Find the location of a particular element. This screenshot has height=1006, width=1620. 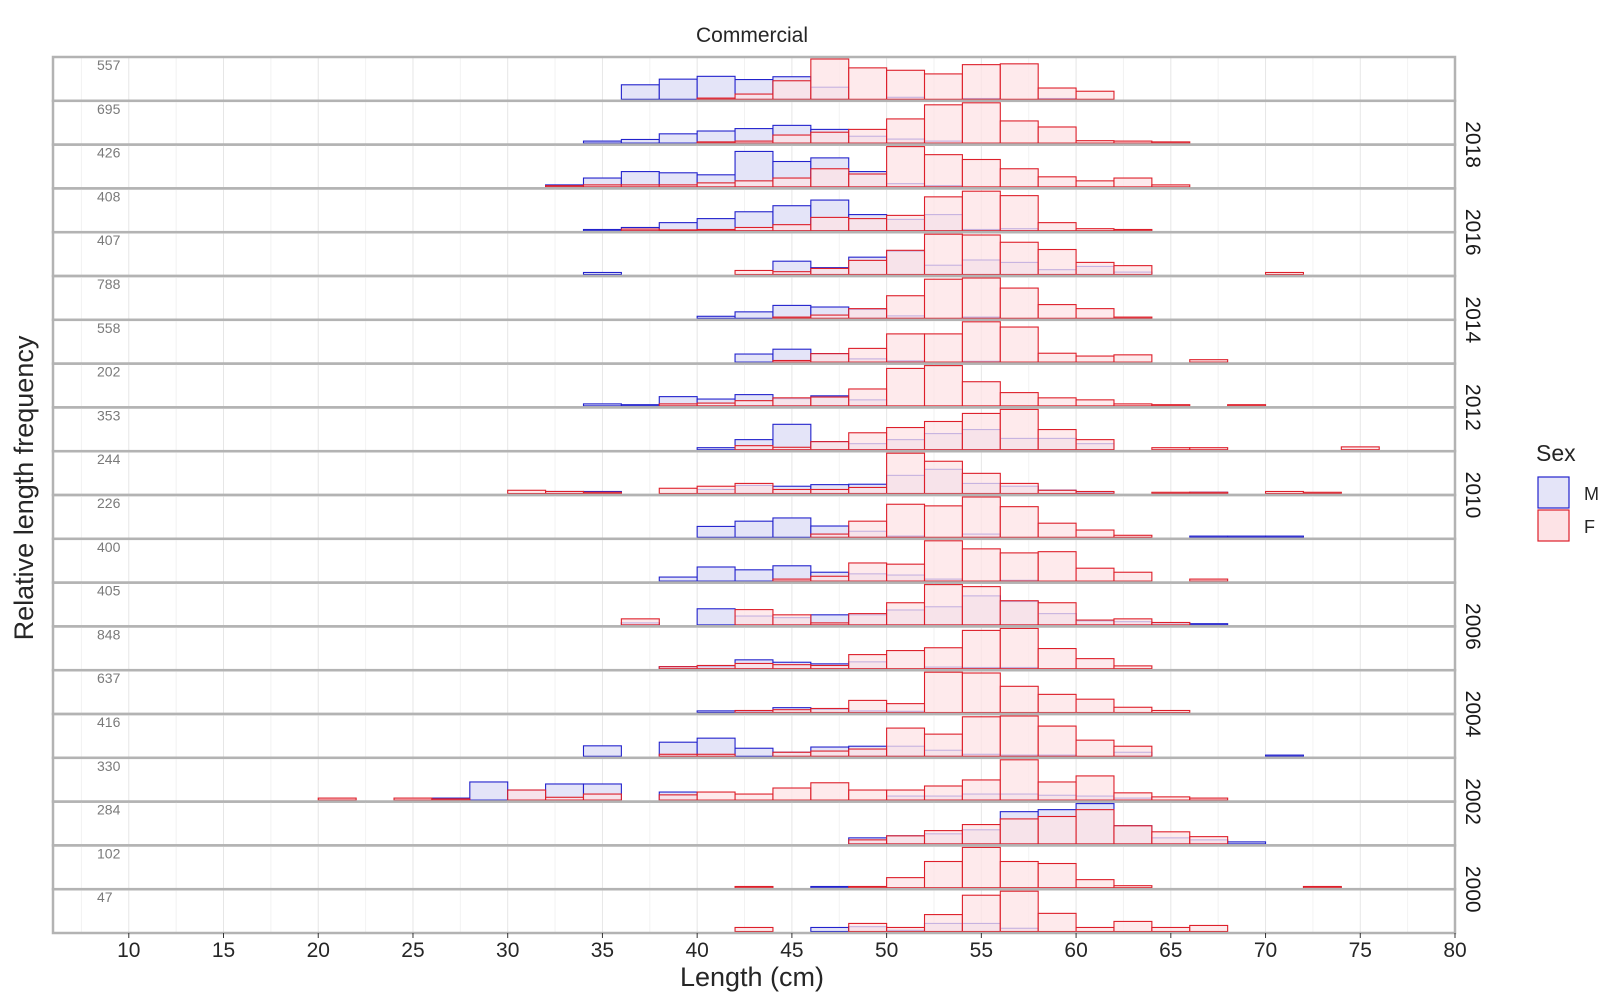

x-axis: 10 15 20 25 30 35 40 45 50 55 60 65 70 75 80 is located at coordinates (792, 947).